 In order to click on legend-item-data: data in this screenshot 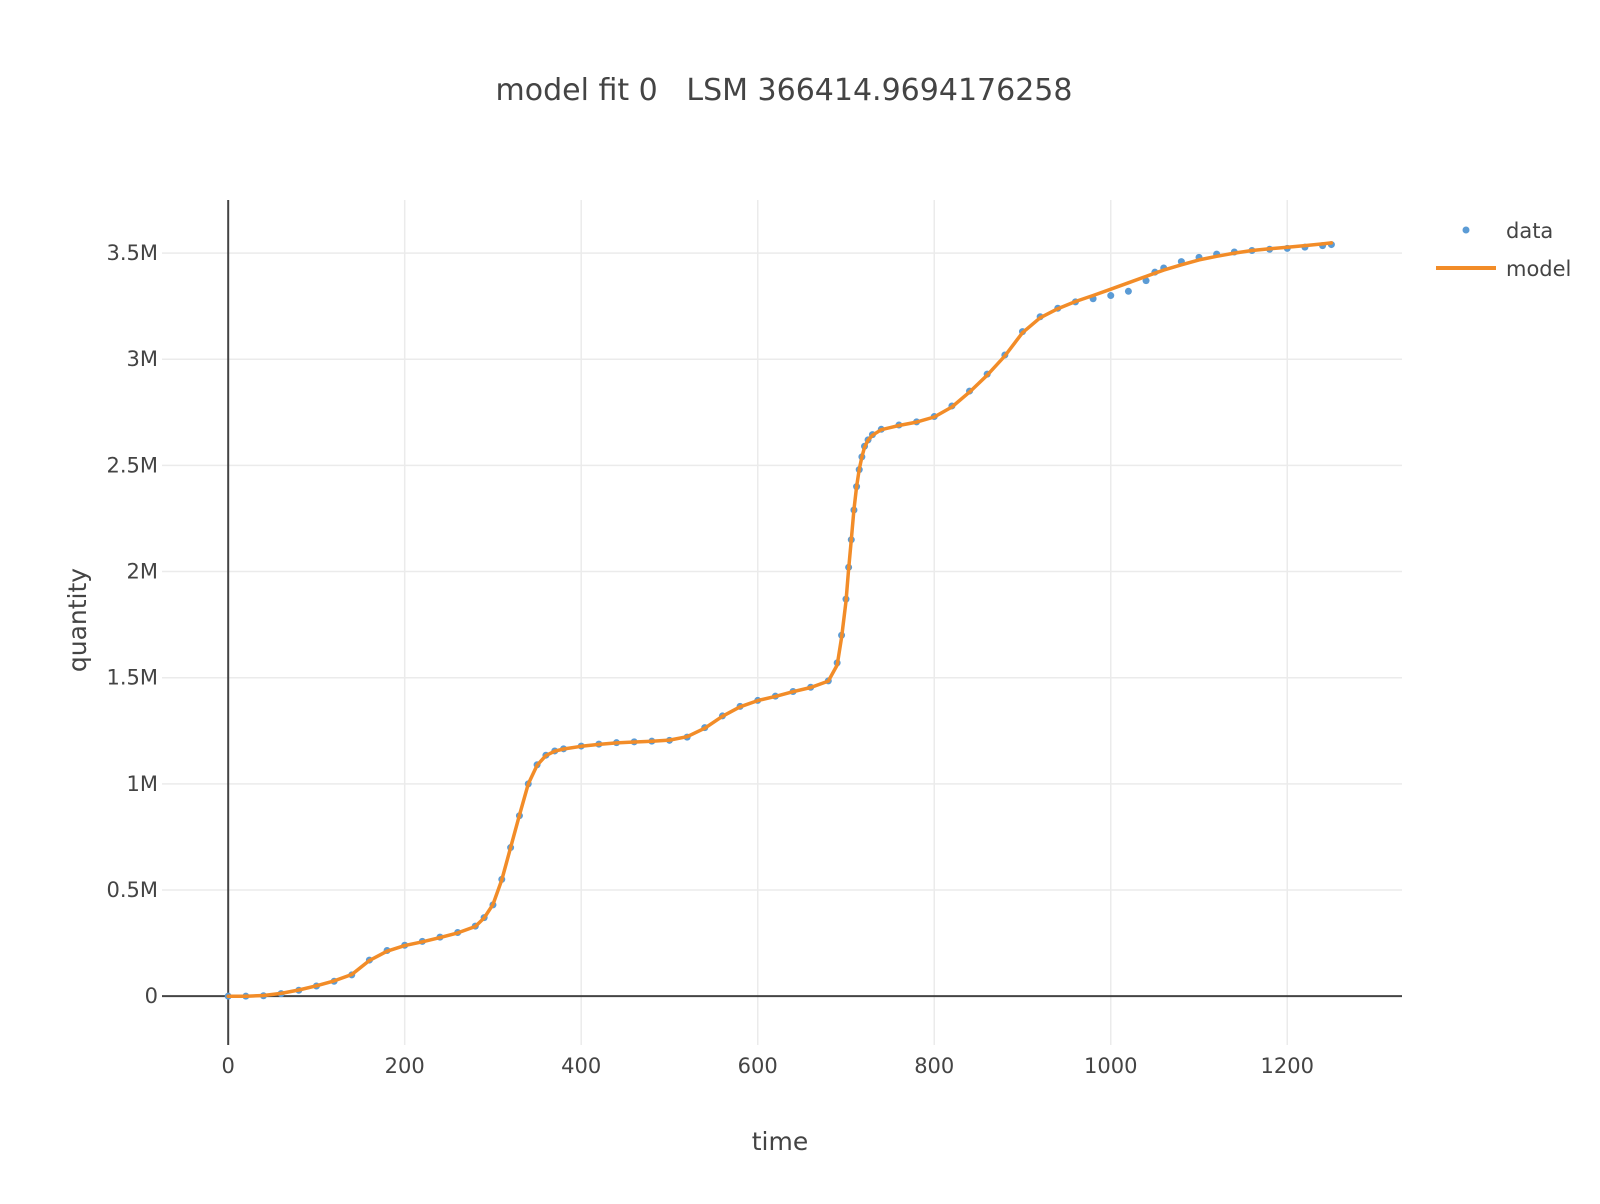, I will do `click(1508, 231)`.